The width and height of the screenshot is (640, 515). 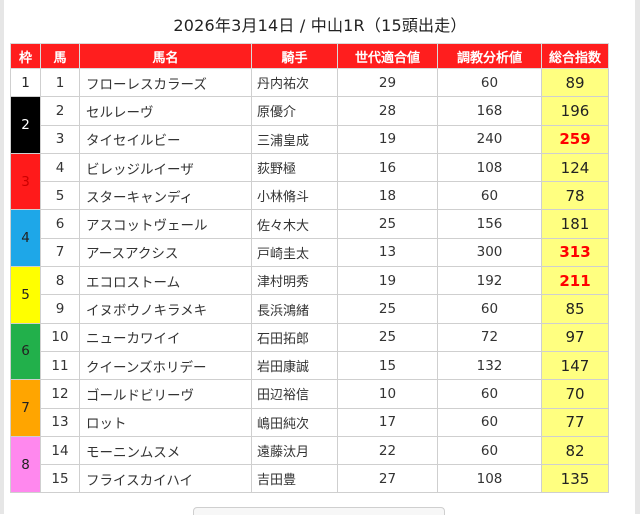 What do you see at coordinates (60, 139) in the screenshot?
I see `horse-number-cell: 3` at bounding box center [60, 139].